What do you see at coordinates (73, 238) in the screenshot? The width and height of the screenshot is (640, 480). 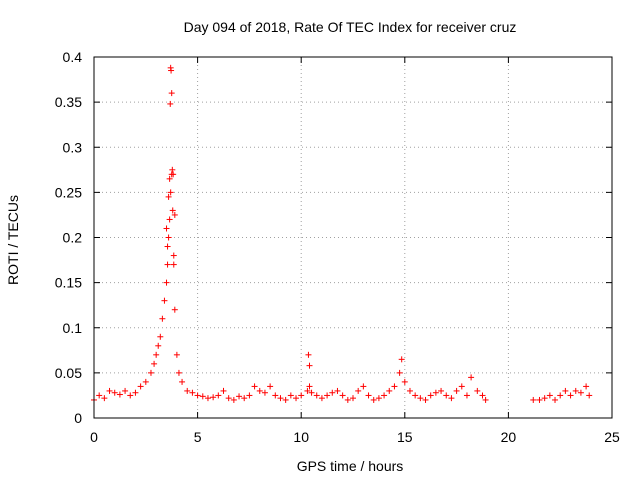 I see `y-tick-label: 0.2` at bounding box center [73, 238].